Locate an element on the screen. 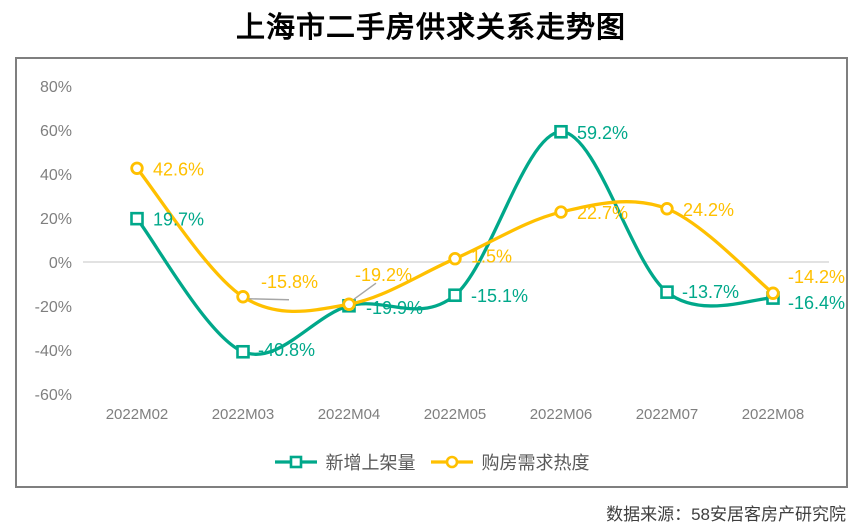 The width and height of the screenshot is (862, 532). data-label: -19.2% is located at coordinates (383, 275).